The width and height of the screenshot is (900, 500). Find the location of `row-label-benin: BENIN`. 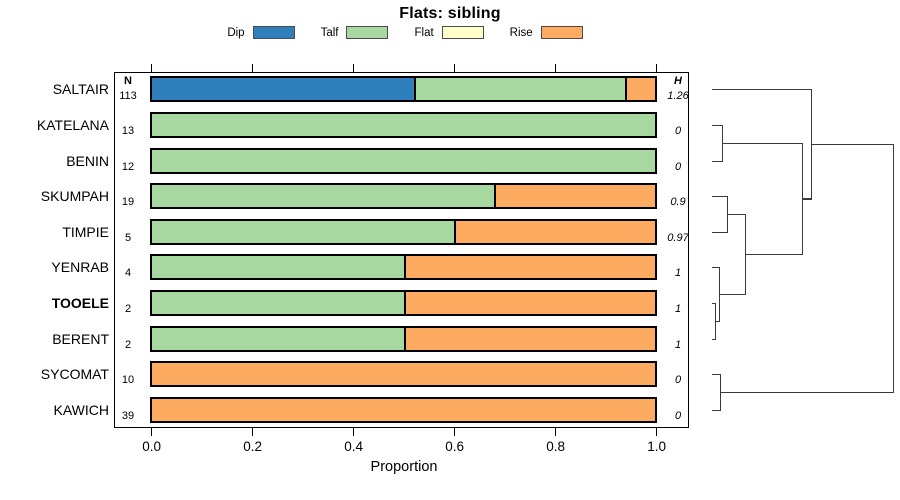

row-label-benin: BENIN is located at coordinates (87, 160).